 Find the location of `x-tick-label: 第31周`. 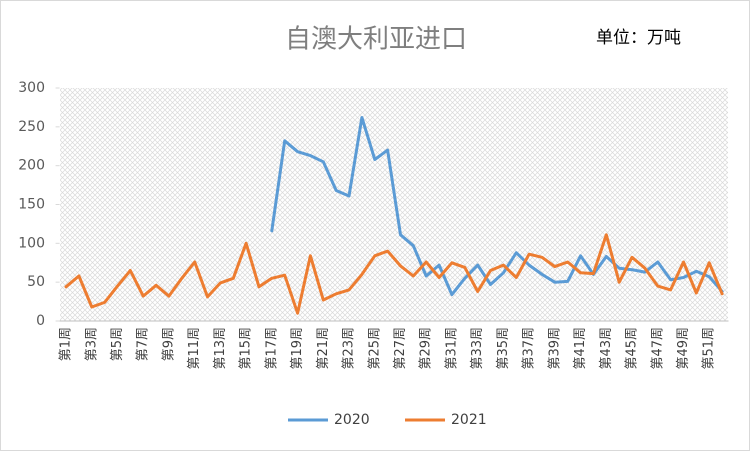

x-tick-label: 第31周 is located at coordinates (451, 348).